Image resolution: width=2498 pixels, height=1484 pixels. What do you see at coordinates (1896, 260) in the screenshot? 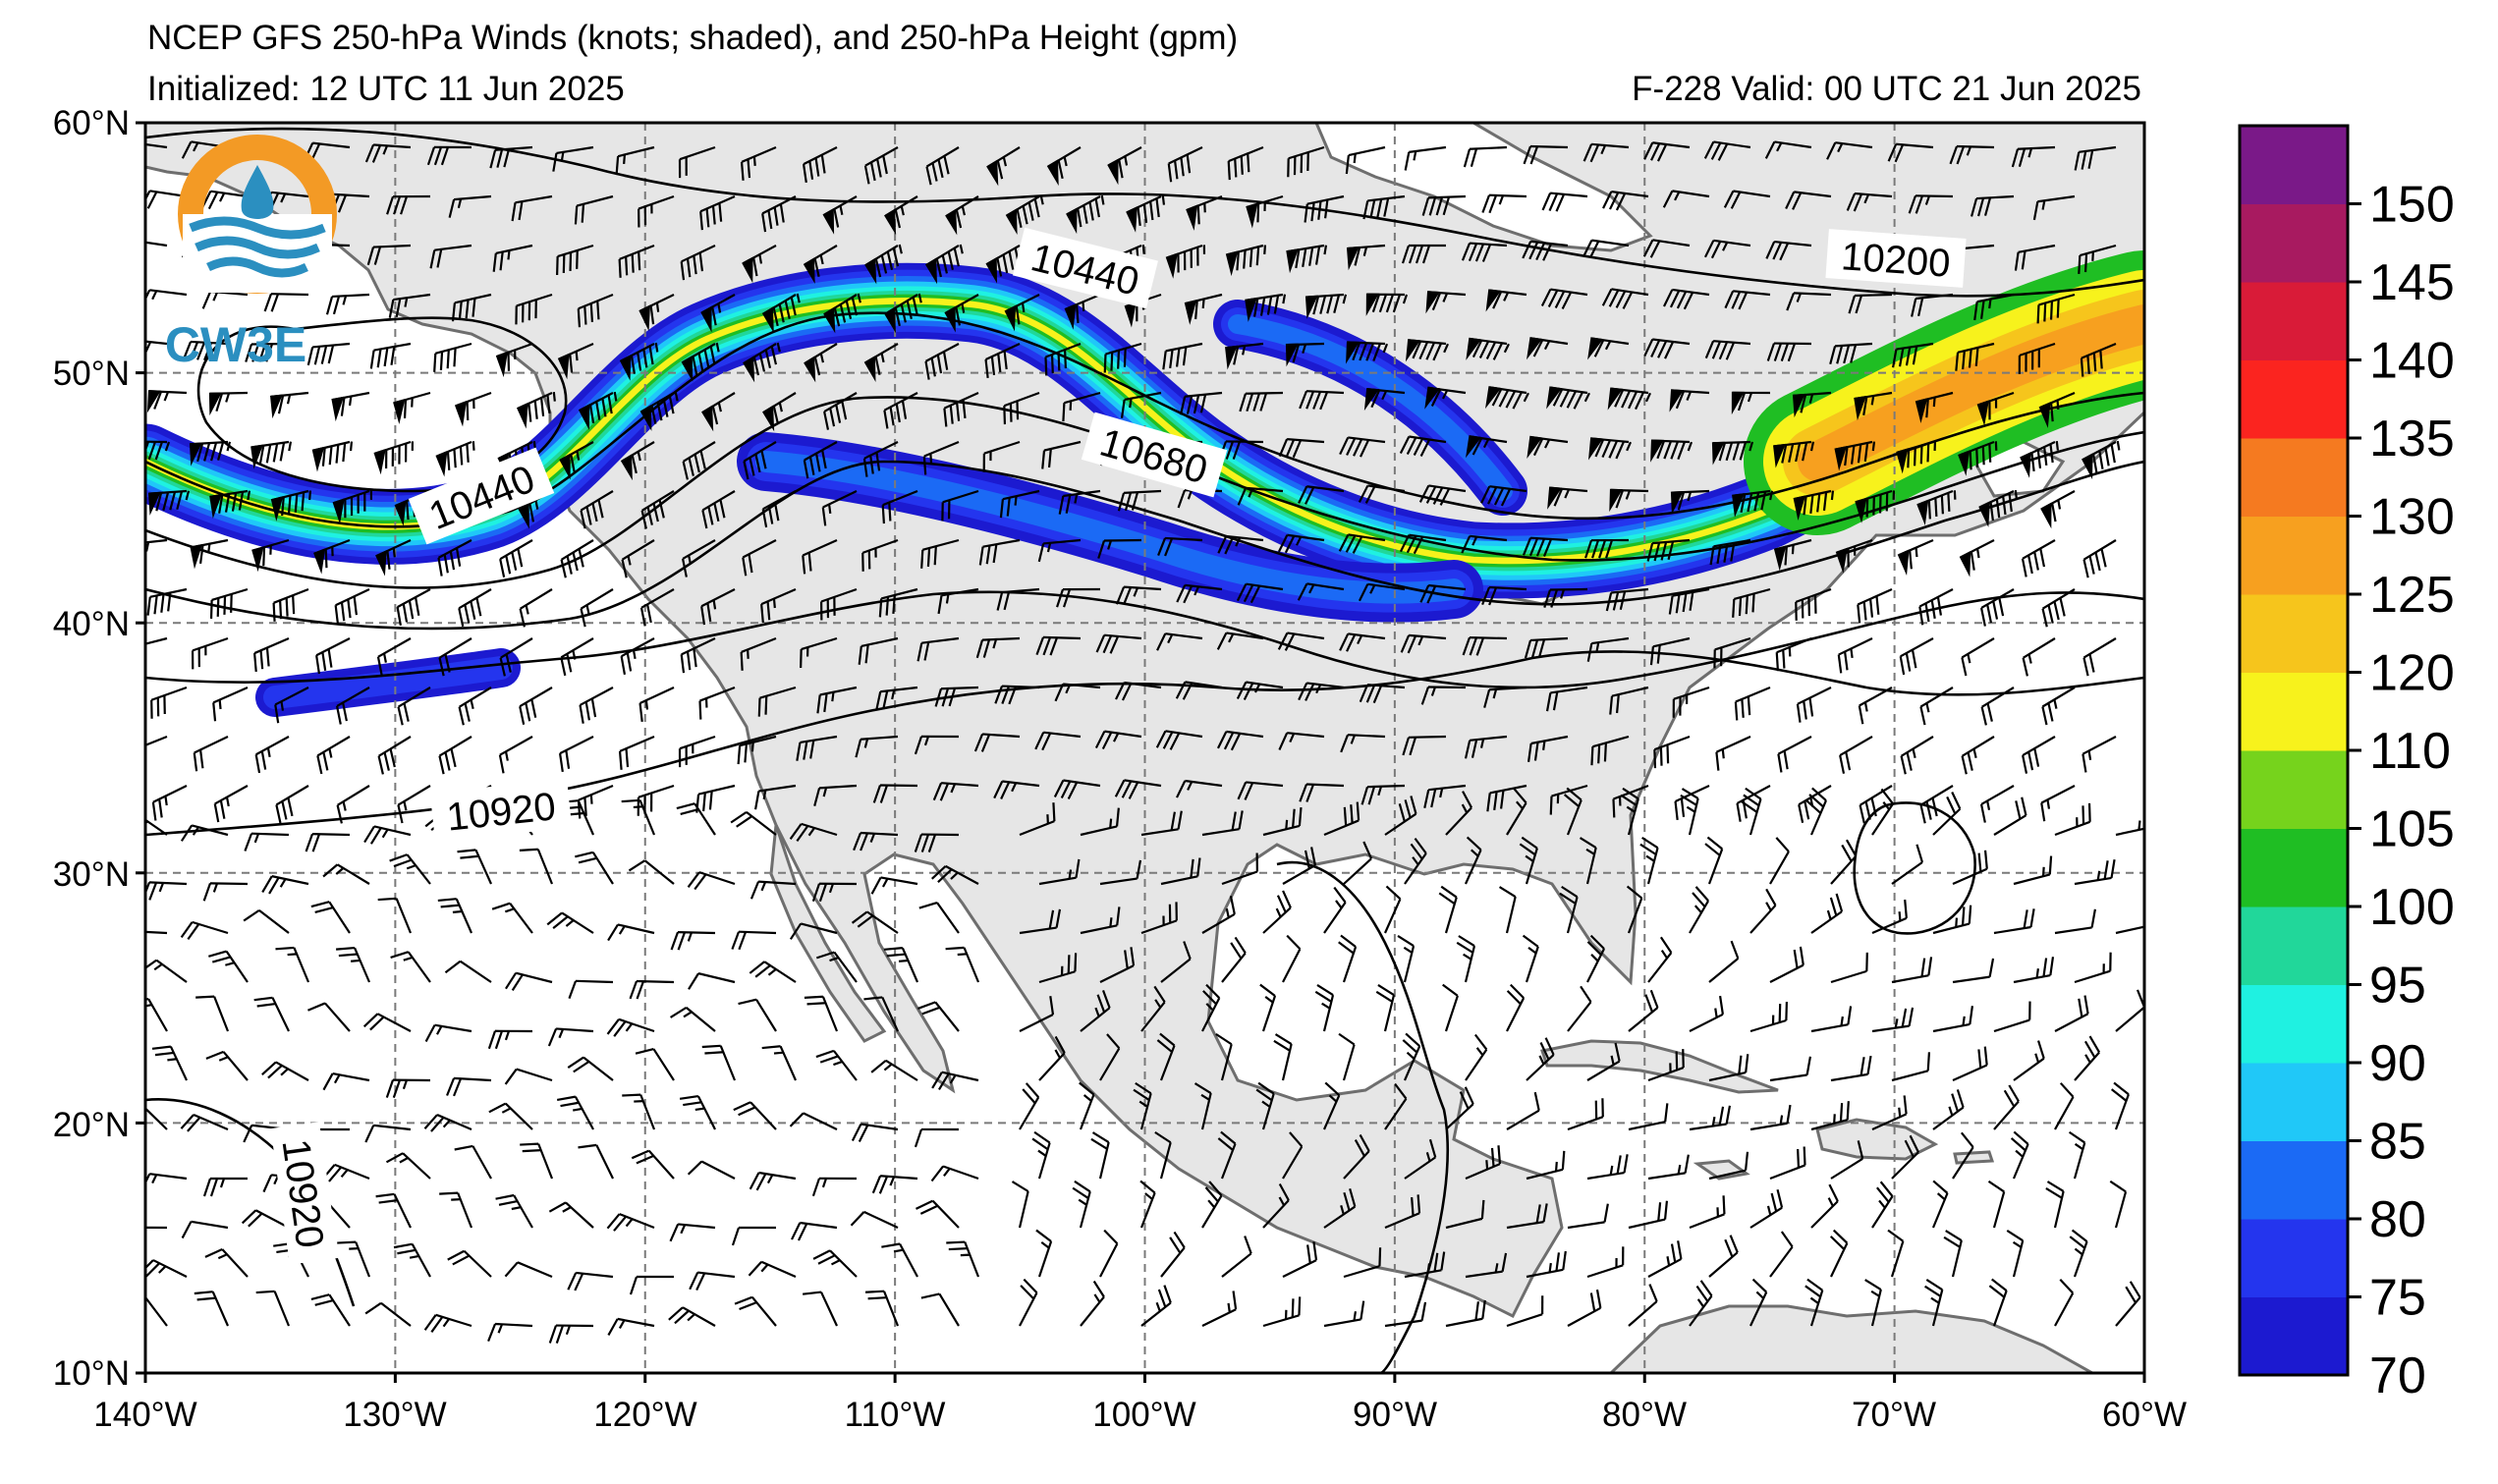
I see `svg-text: 10200` at bounding box center [1896, 260].